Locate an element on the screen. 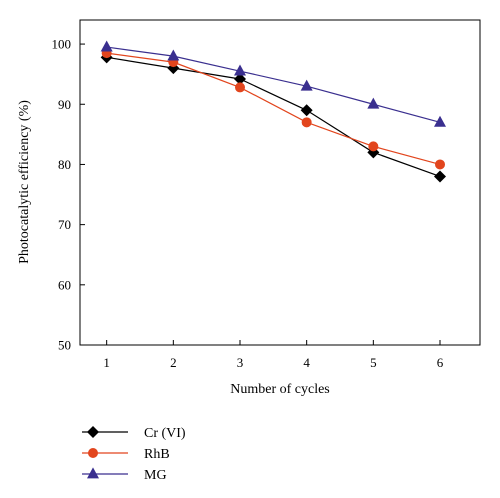  y-axis-title: Photocatalytic efficiency (%) is located at coordinates (24, 182).